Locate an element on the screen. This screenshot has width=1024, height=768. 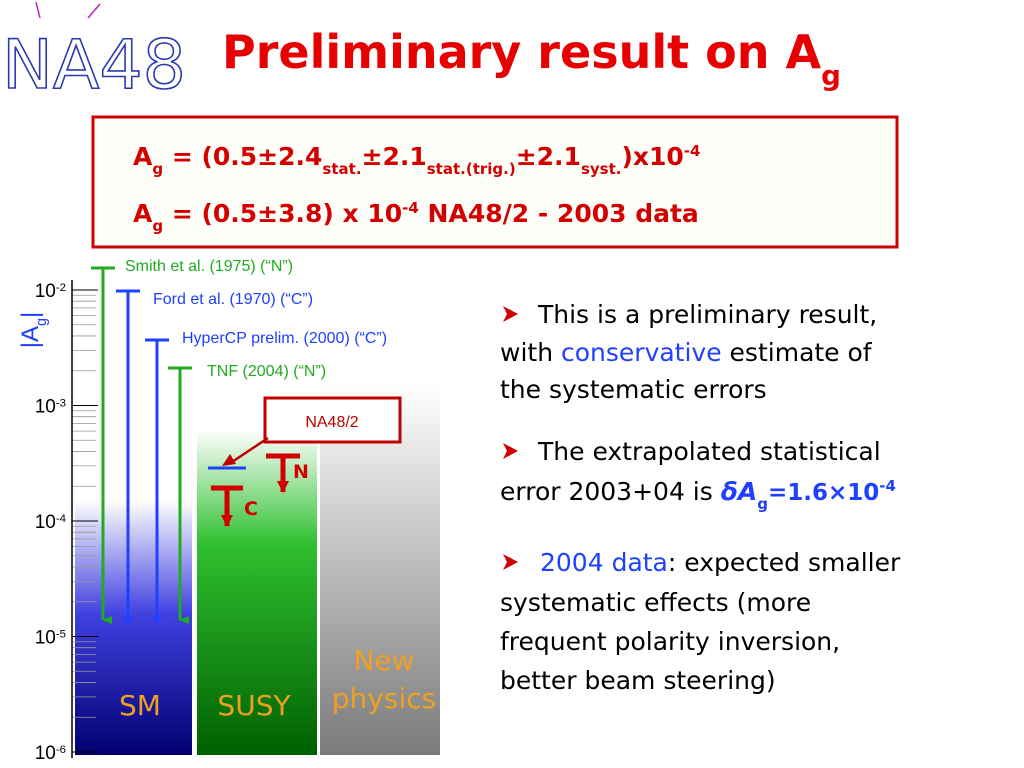
t: 2004 data is located at coordinates (604, 562).